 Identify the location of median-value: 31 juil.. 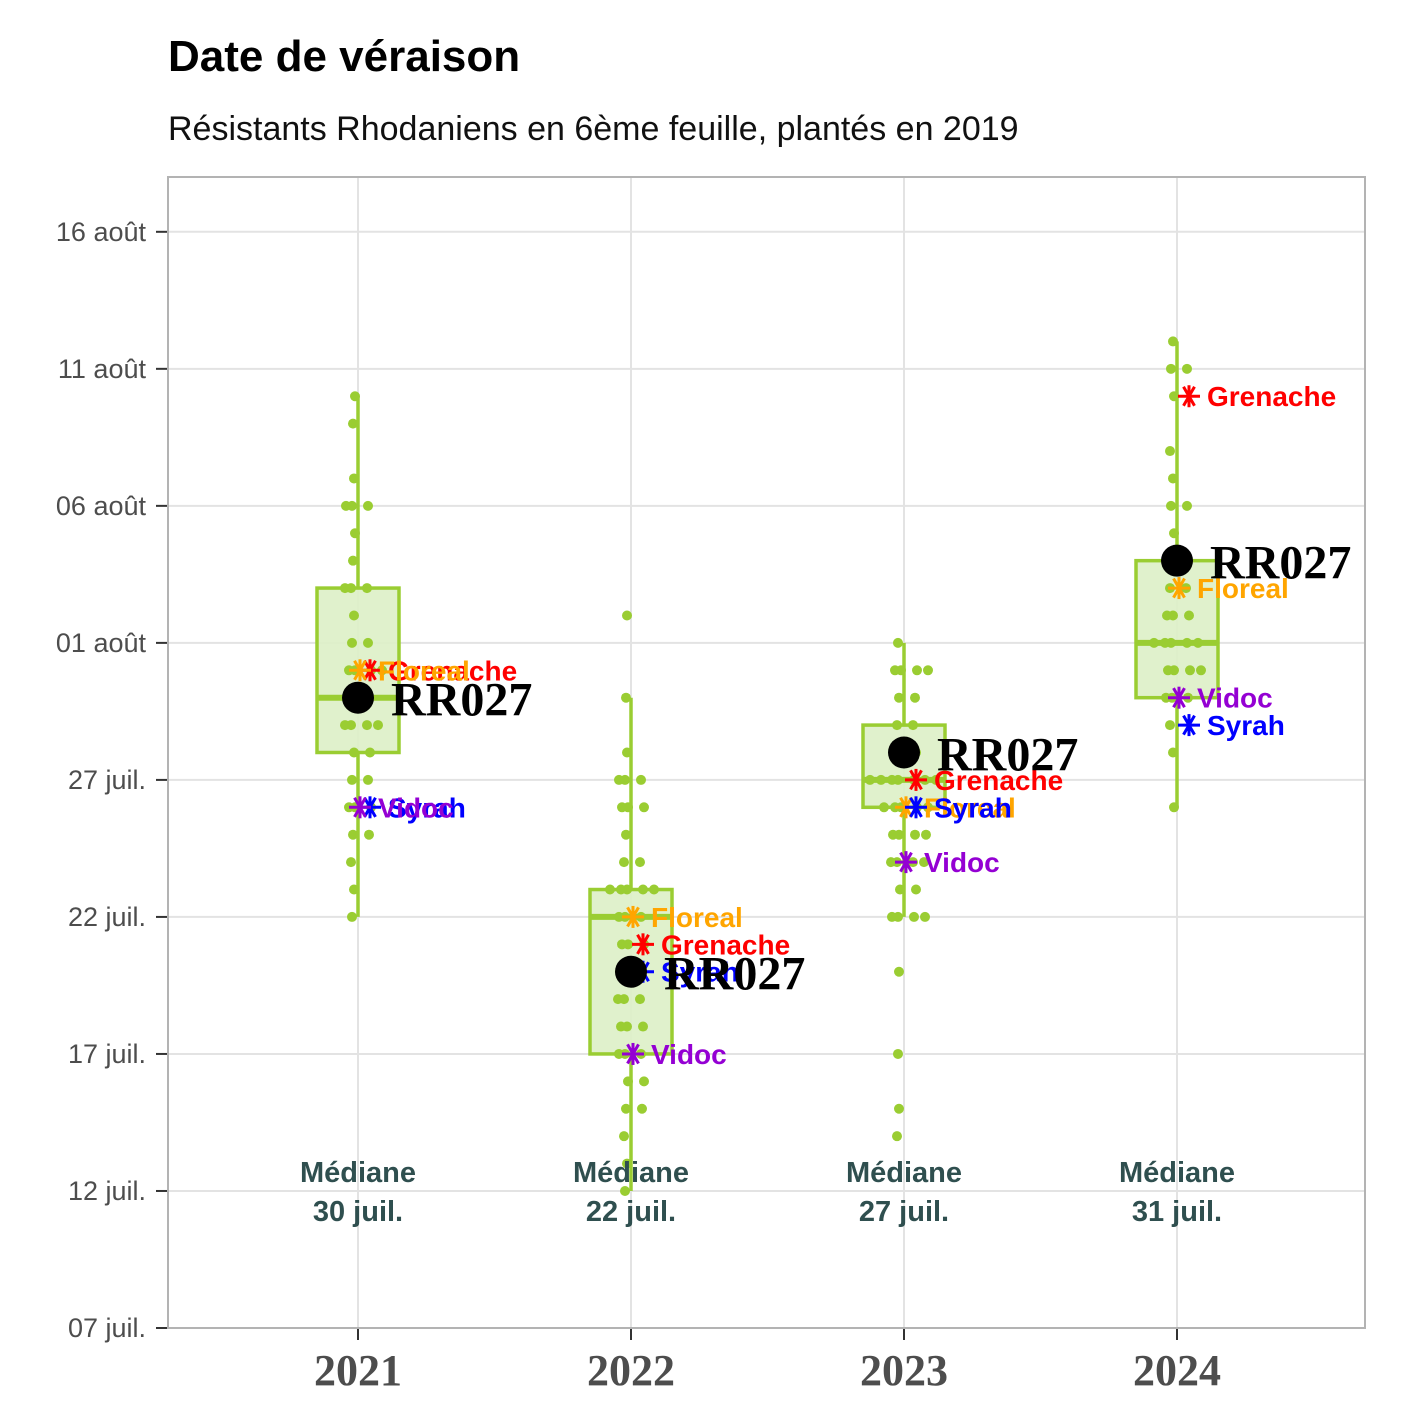
(1177, 1212).